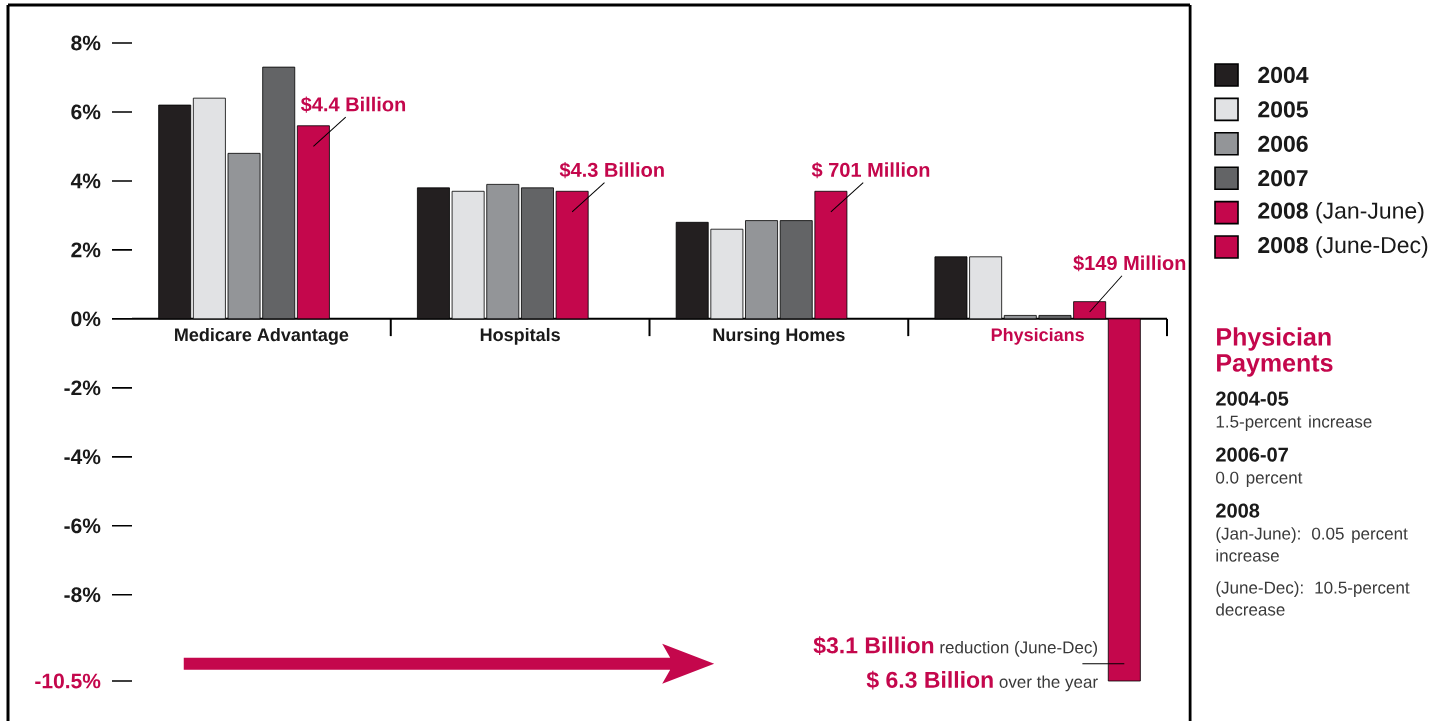 This screenshot has height=721, width=1441. Describe the element at coordinates (82, 388) in the screenshot. I see `y-tick-label: -2%` at that location.